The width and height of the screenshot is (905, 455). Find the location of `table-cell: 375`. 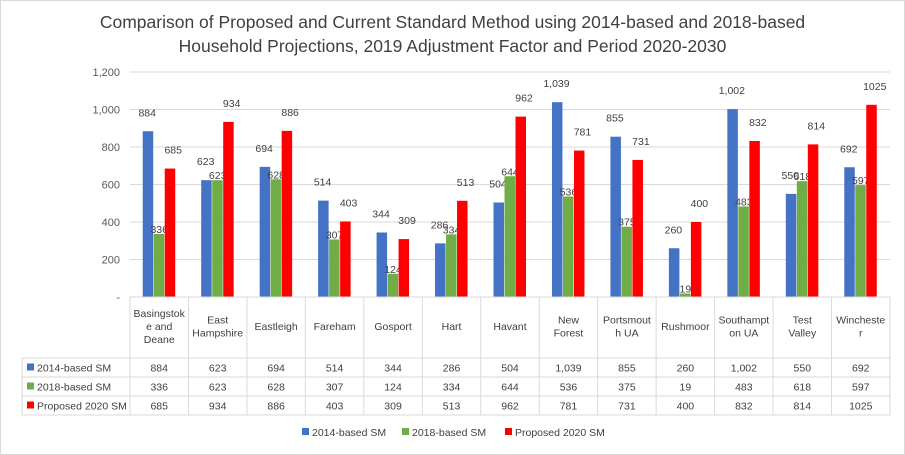

table-cell: 375 is located at coordinates (627, 388).